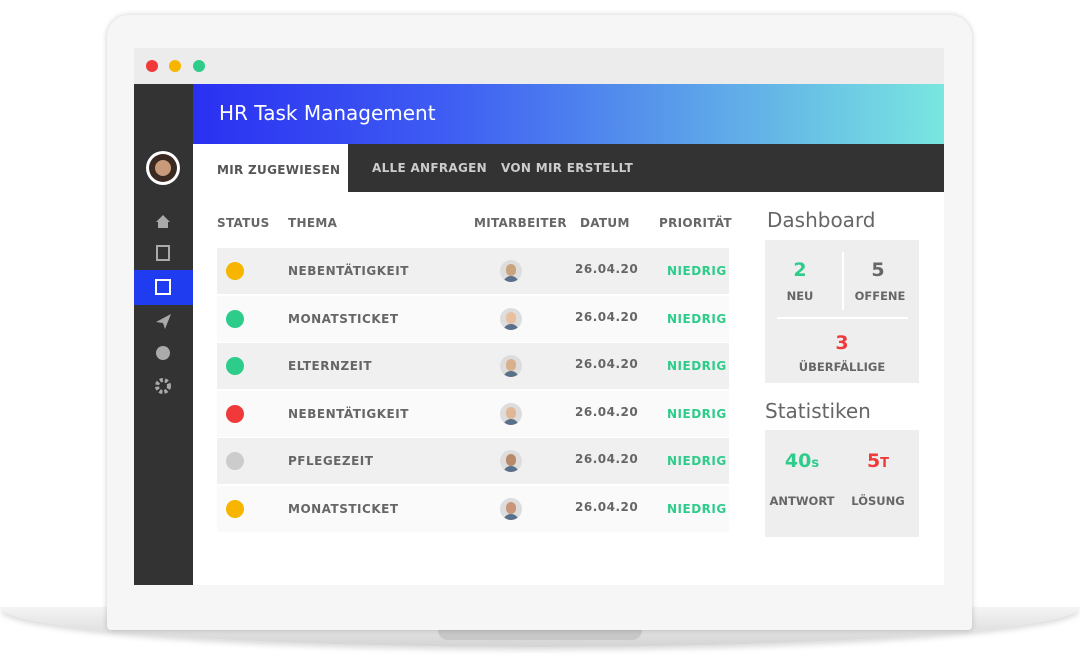 The image size is (1080, 659). Describe the element at coordinates (163, 386) in the screenshot. I see `settings-icon` at that location.